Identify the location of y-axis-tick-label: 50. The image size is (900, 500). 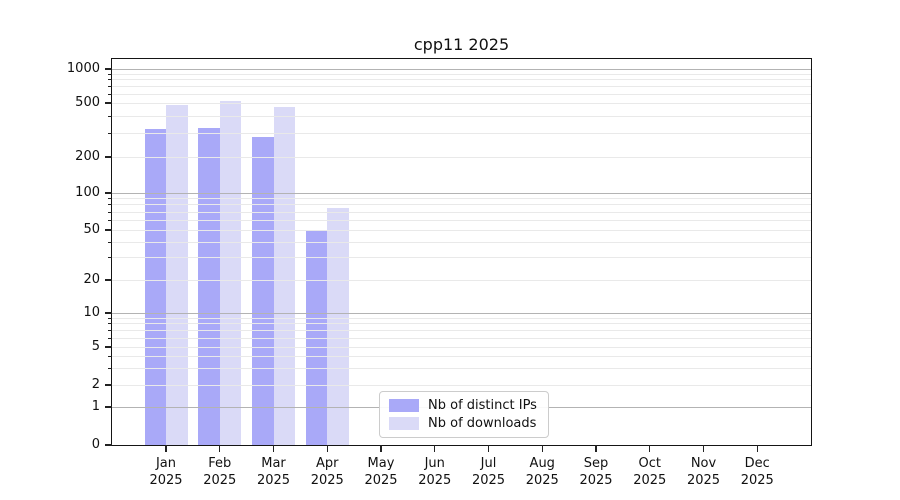
(91, 229).